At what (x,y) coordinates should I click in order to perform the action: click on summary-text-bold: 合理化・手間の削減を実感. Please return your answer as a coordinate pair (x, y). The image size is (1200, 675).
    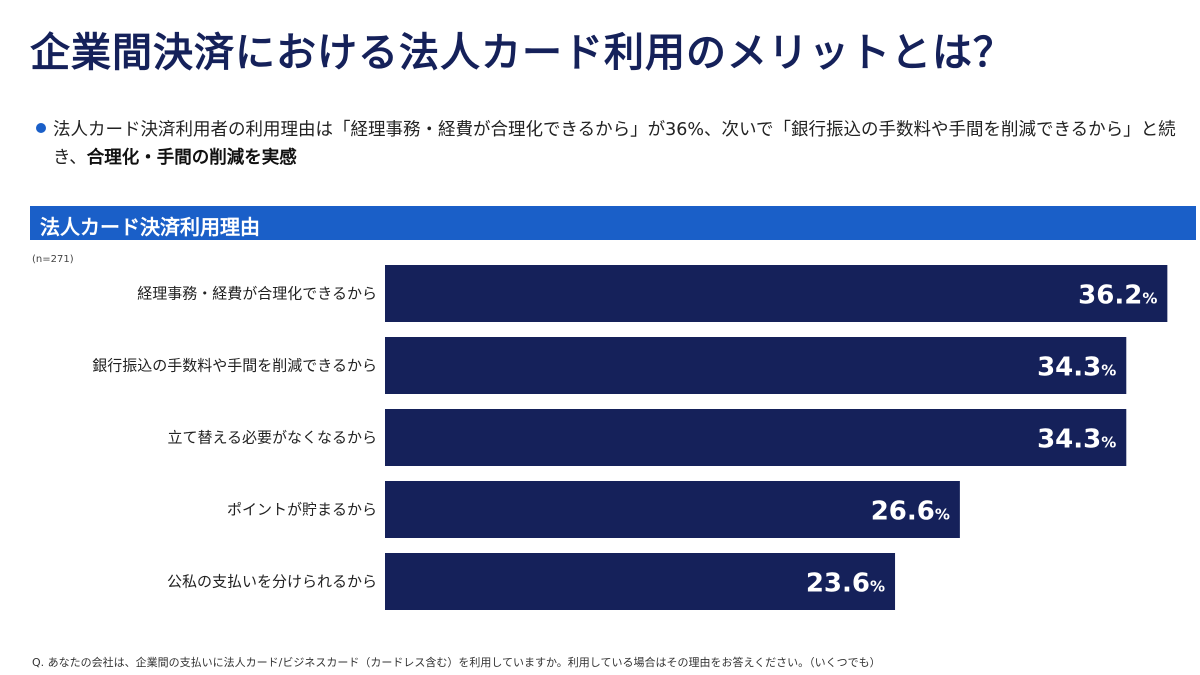
    Looking at the image, I should click on (191, 158).